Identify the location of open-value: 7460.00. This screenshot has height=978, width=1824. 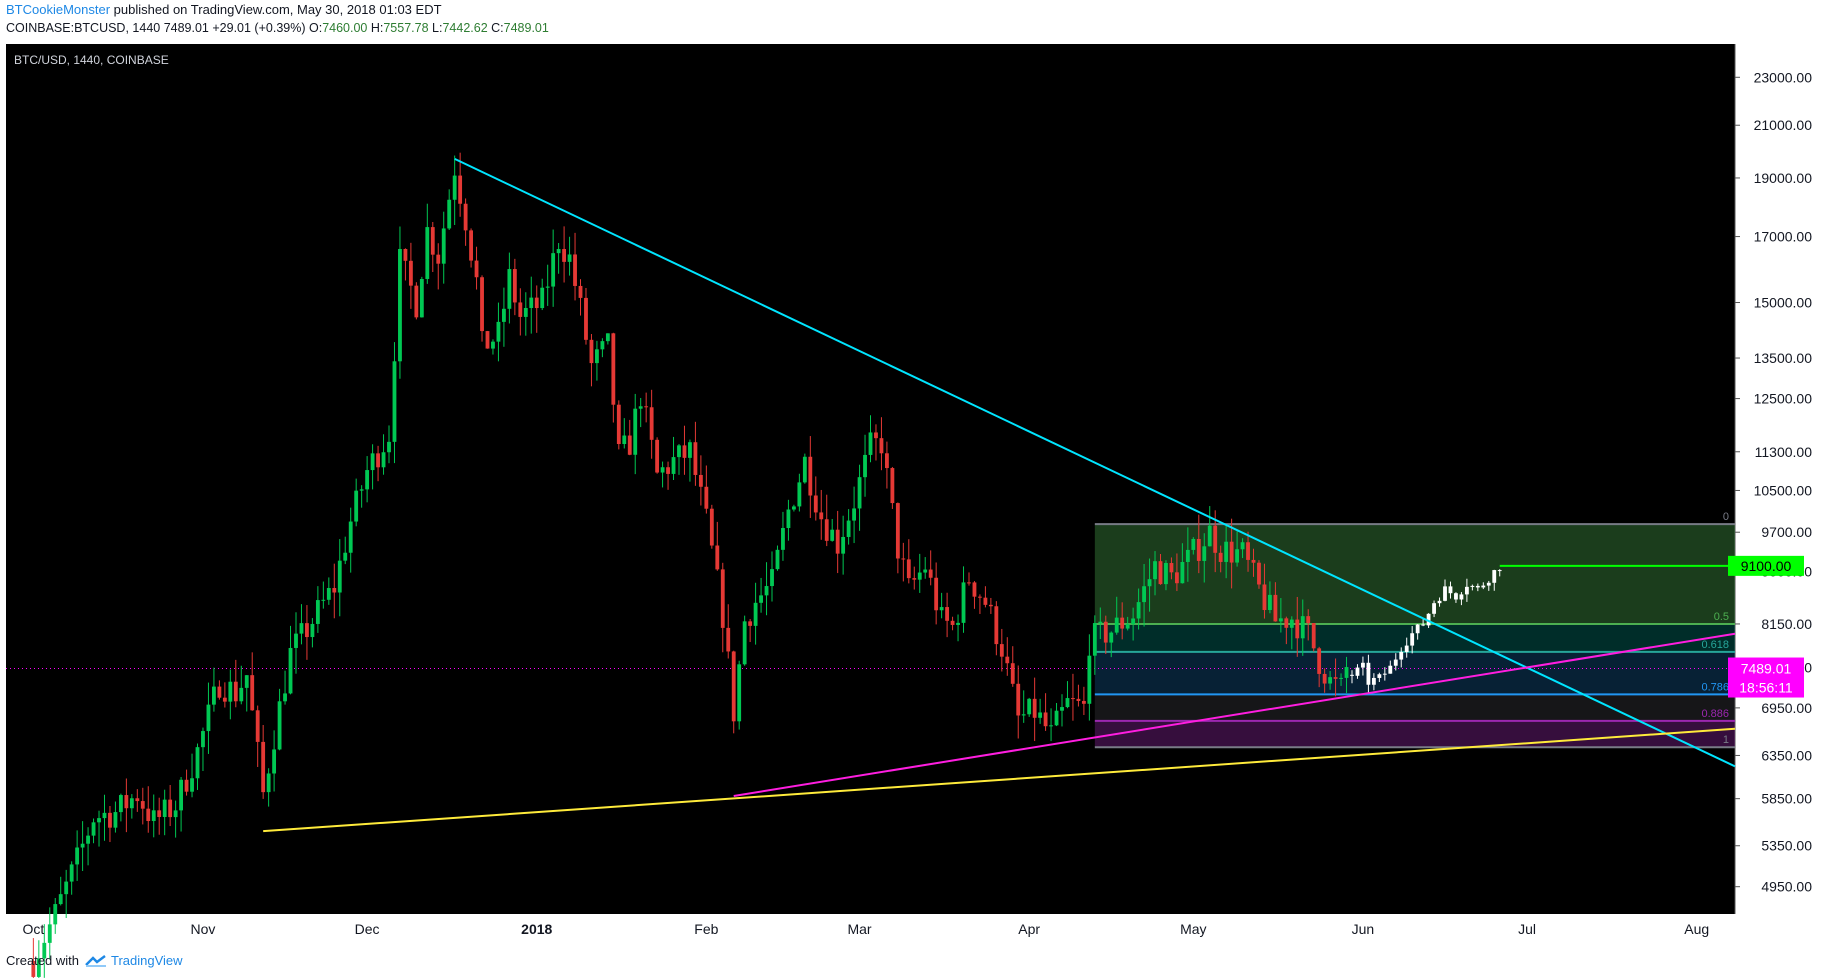
(345, 28).